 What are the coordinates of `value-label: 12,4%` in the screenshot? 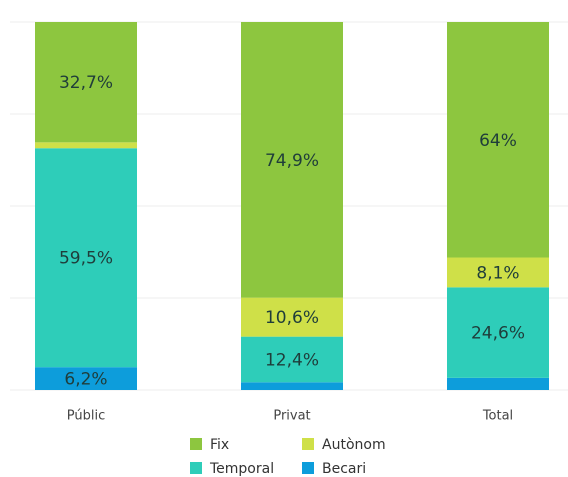 It's located at (292, 360).